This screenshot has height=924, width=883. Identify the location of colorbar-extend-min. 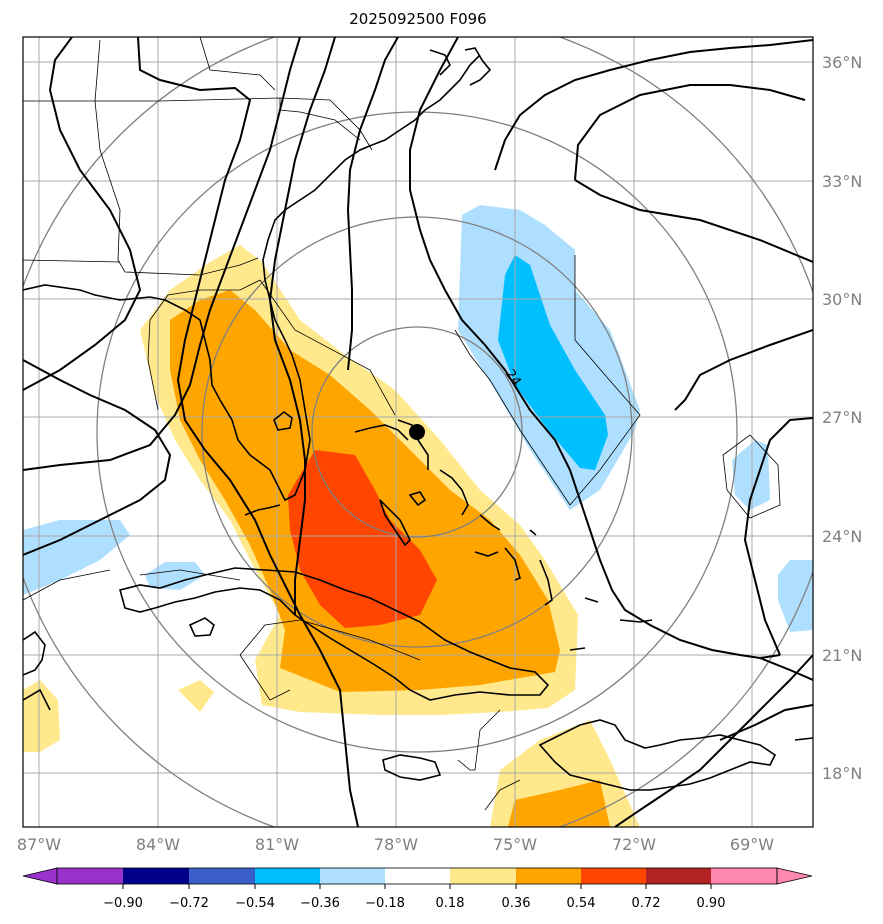
(40, 876).